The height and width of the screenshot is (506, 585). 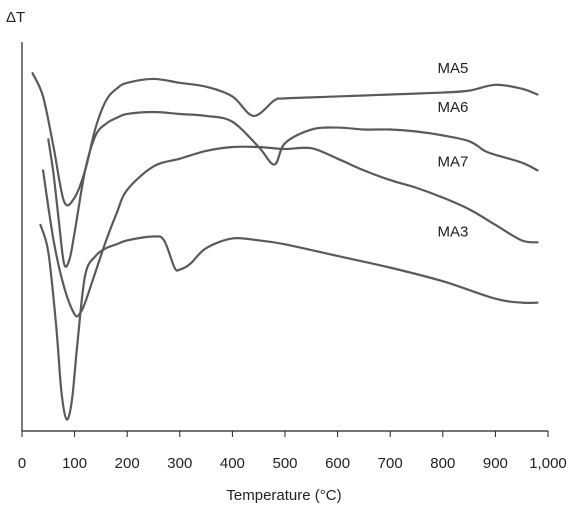 What do you see at coordinates (337, 463) in the screenshot?
I see `x-tick-label: 600` at bounding box center [337, 463].